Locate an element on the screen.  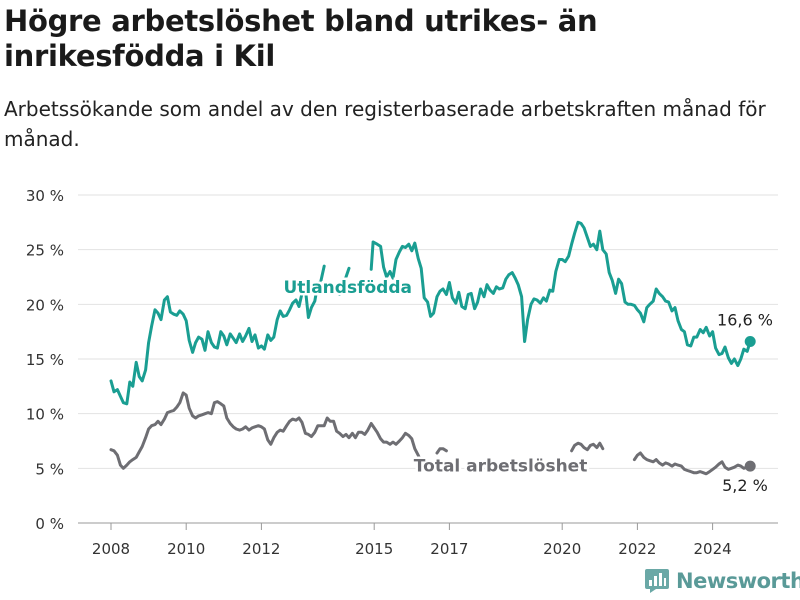
y-tick-label: 15 % is located at coordinates (45, 360).